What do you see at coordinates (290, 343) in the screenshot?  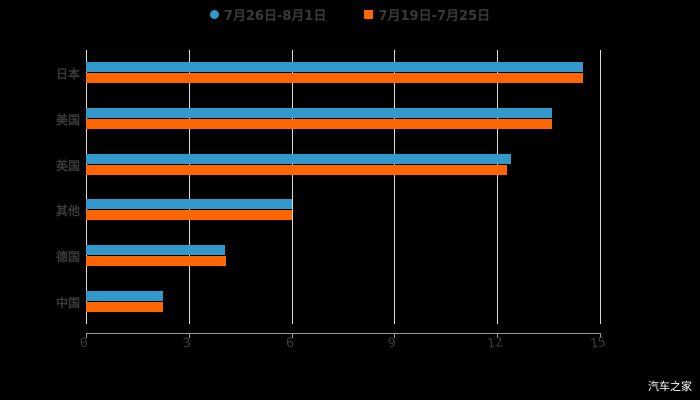 I see `x-tick-label: 6` at bounding box center [290, 343].